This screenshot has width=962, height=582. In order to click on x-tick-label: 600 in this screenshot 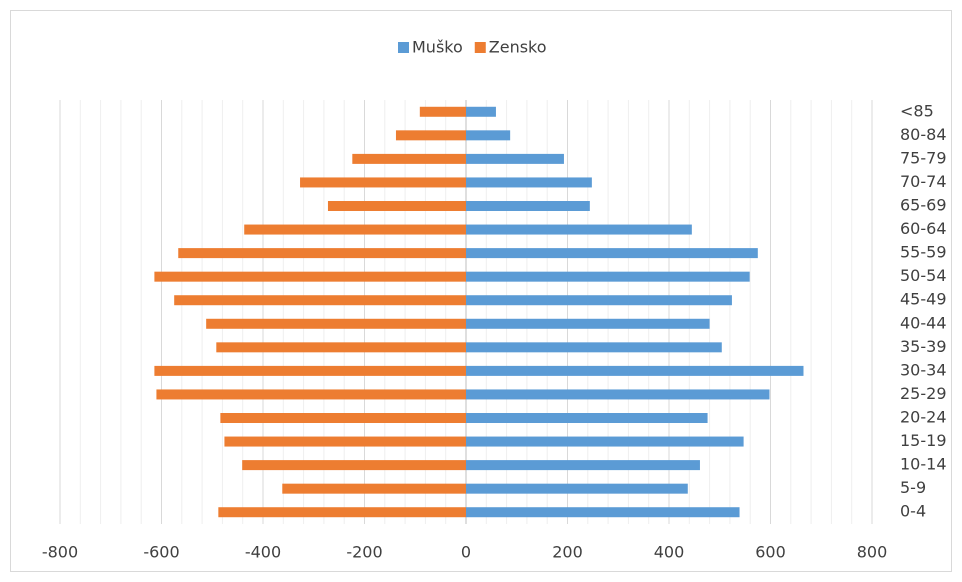, I will do `click(770, 552)`.